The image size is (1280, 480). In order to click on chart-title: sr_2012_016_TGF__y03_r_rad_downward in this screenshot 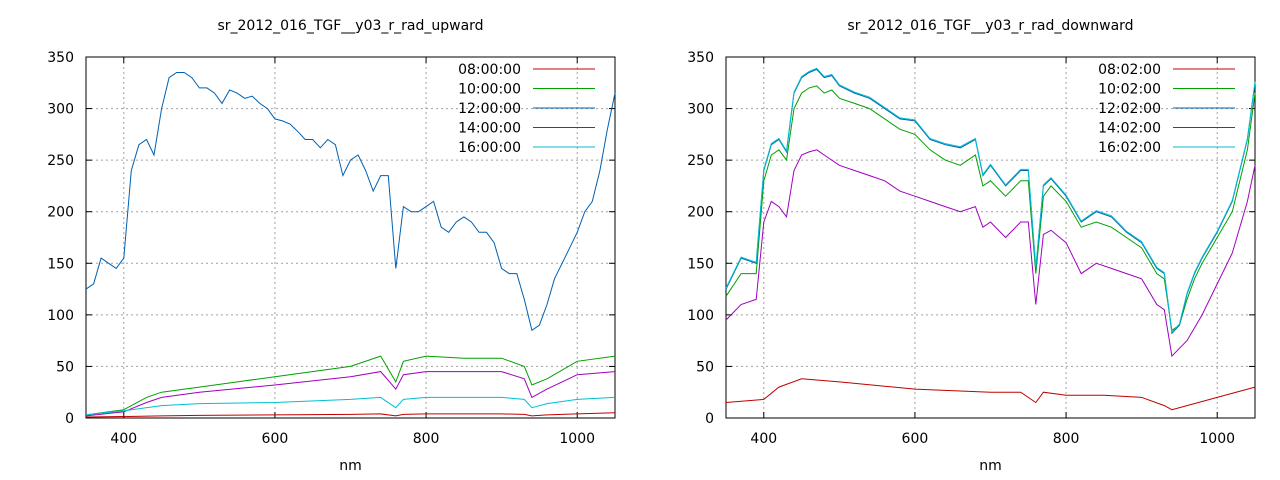, I will do `click(990, 26)`.